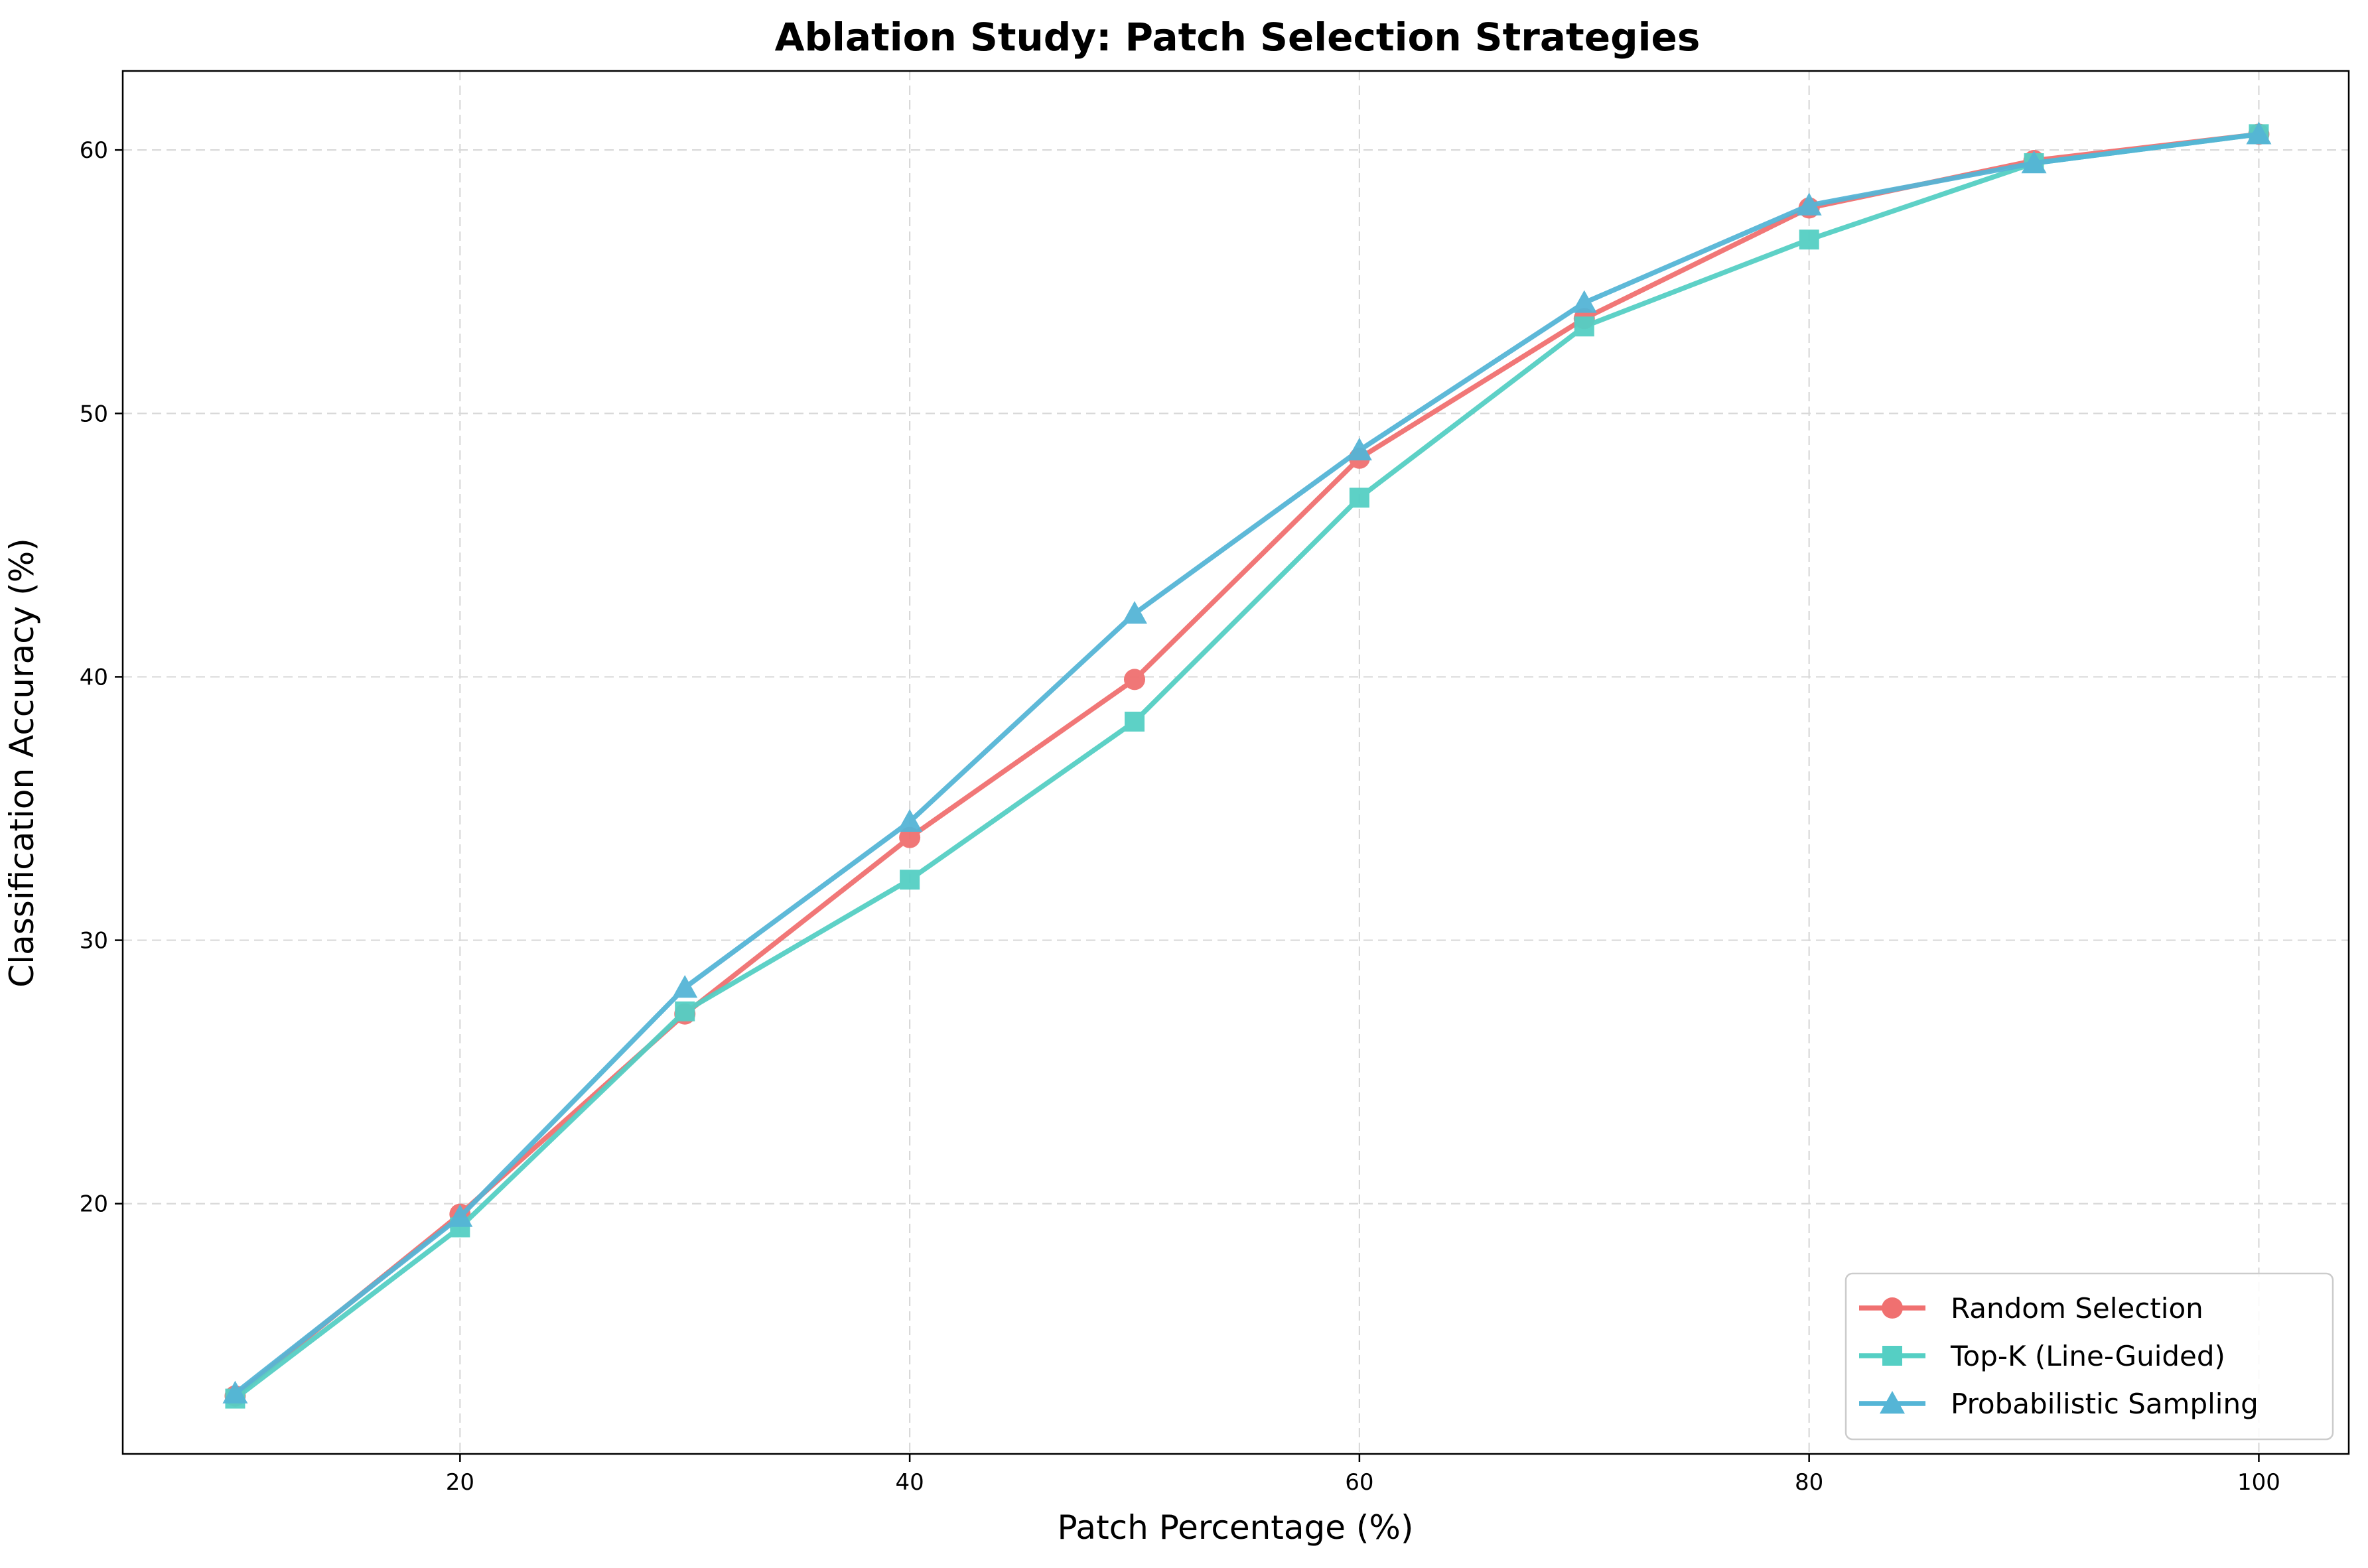 The width and height of the screenshot is (2368, 1568). What do you see at coordinates (909, 1482) in the screenshot?
I see `x-tick-label: 40` at bounding box center [909, 1482].